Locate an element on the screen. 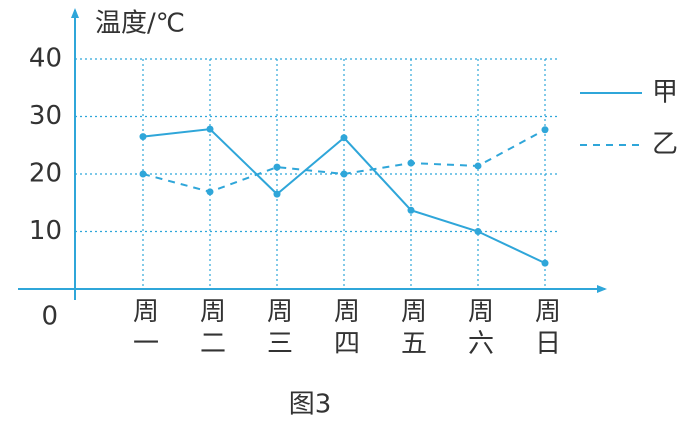 The height and width of the screenshot is (423, 700). y-axis-label: 温度/℃ is located at coordinates (140, 24).